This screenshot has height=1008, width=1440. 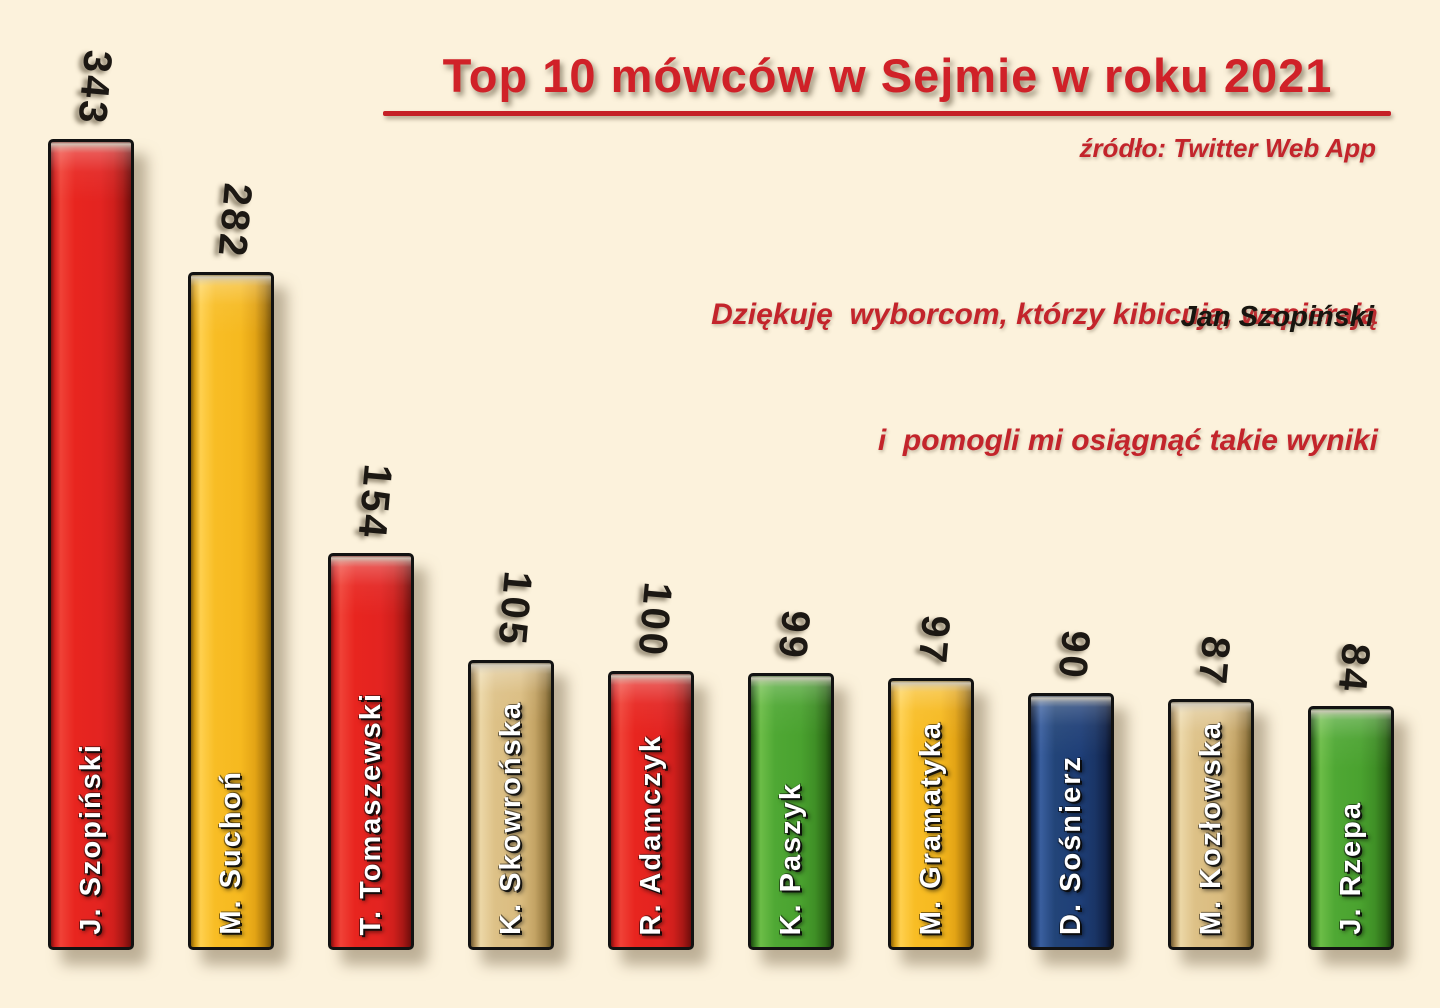 I want to click on chart-title: Top 10 mówców w Sejmie w roku 2021, so click(x=887, y=75).